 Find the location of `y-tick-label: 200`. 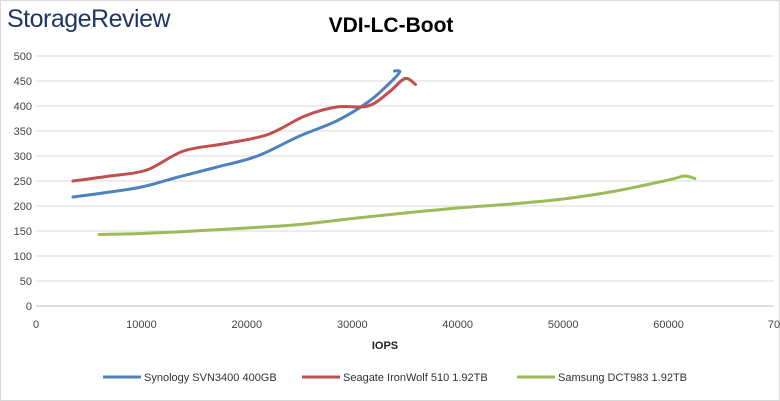

y-tick-label: 200 is located at coordinates (23, 207).